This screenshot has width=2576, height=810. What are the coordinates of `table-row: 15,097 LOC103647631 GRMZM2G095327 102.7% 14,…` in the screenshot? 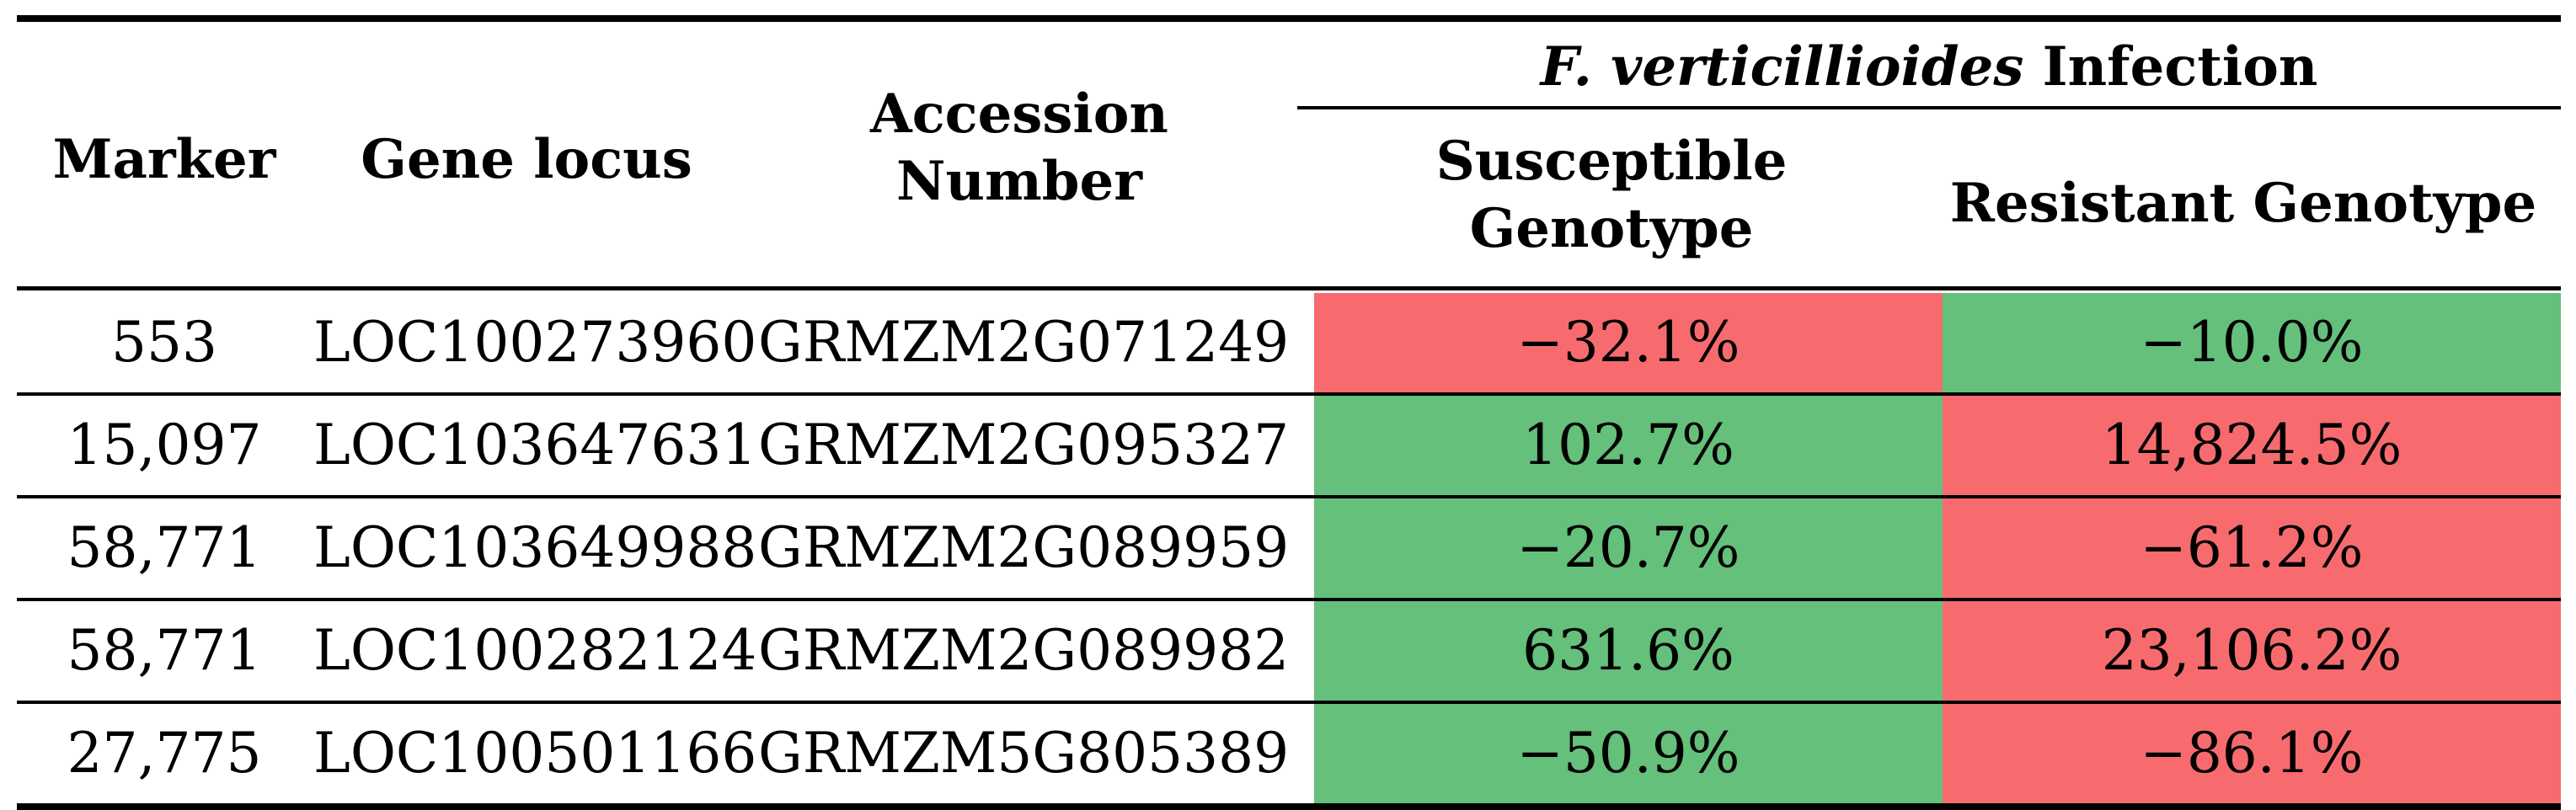 It's located at (1289, 443).